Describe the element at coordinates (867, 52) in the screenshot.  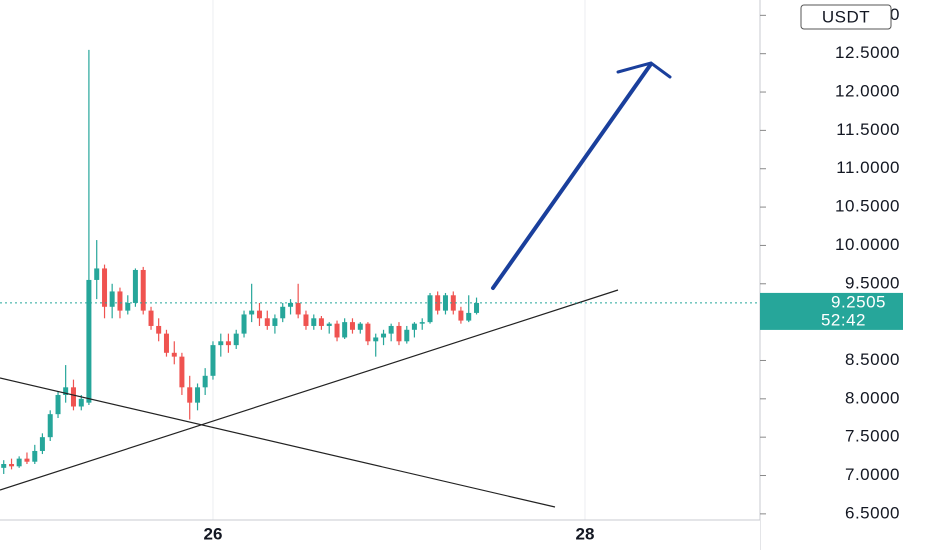
I see `y-tick-label: 12.5000` at that location.